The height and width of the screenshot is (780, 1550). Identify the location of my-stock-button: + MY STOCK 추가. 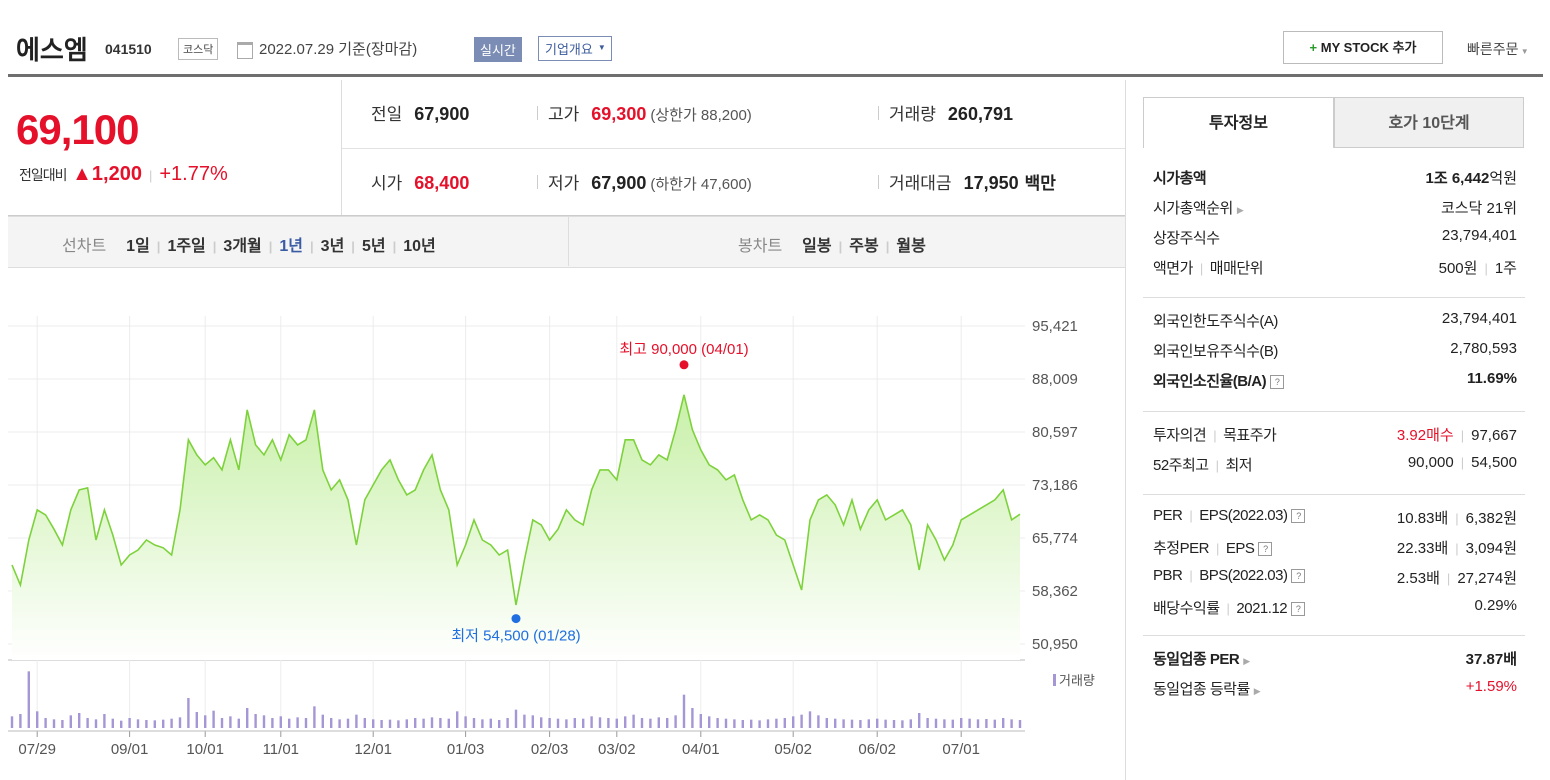
(1363, 47).